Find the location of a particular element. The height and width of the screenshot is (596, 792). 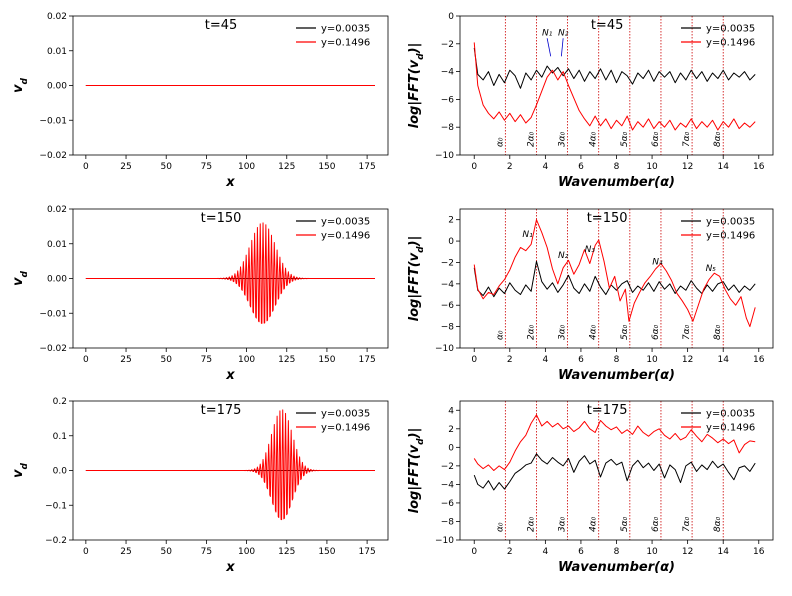

harmonic-label: 7α₀ is located at coordinates (687, 332).